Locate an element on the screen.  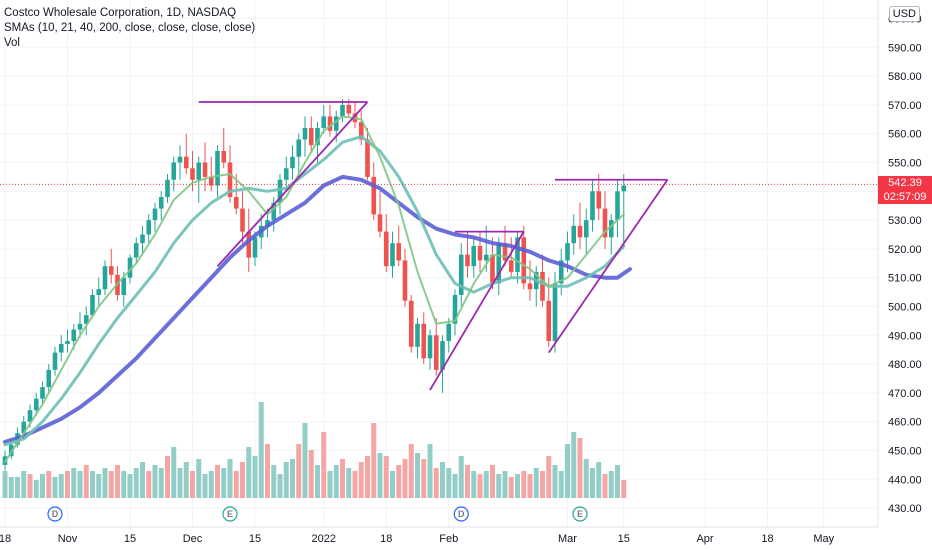
legend-title: Costco Wholesale Corporation, 1D, NASDAQ is located at coordinates (120, 13).